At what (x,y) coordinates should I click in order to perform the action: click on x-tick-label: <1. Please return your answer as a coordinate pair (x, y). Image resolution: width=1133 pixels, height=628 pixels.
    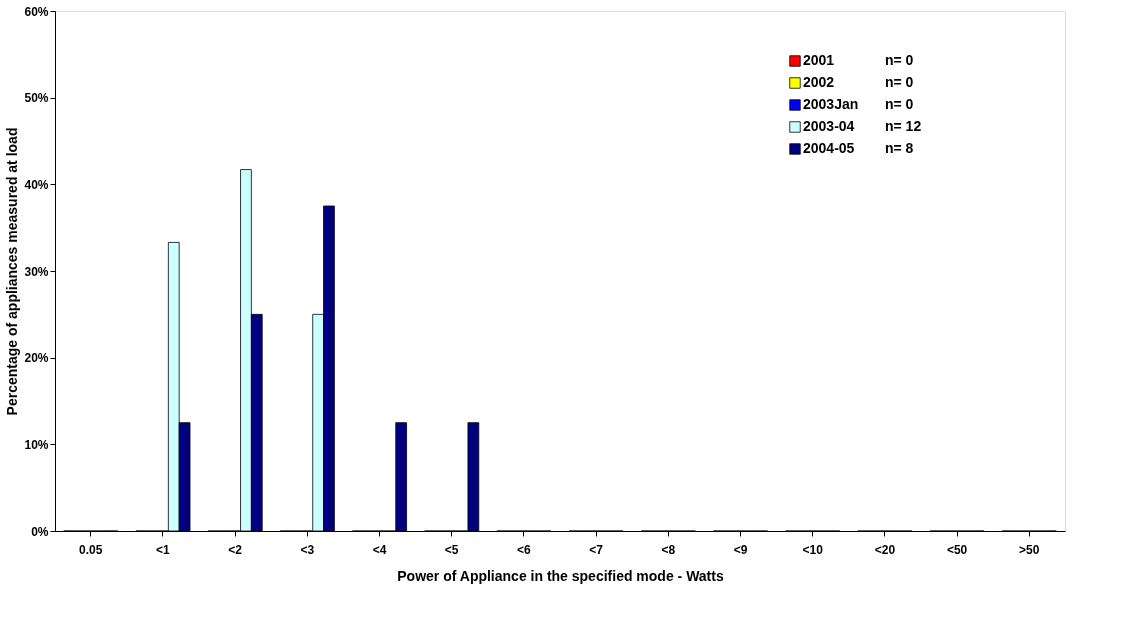
    Looking at the image, I should click on (163, 549).